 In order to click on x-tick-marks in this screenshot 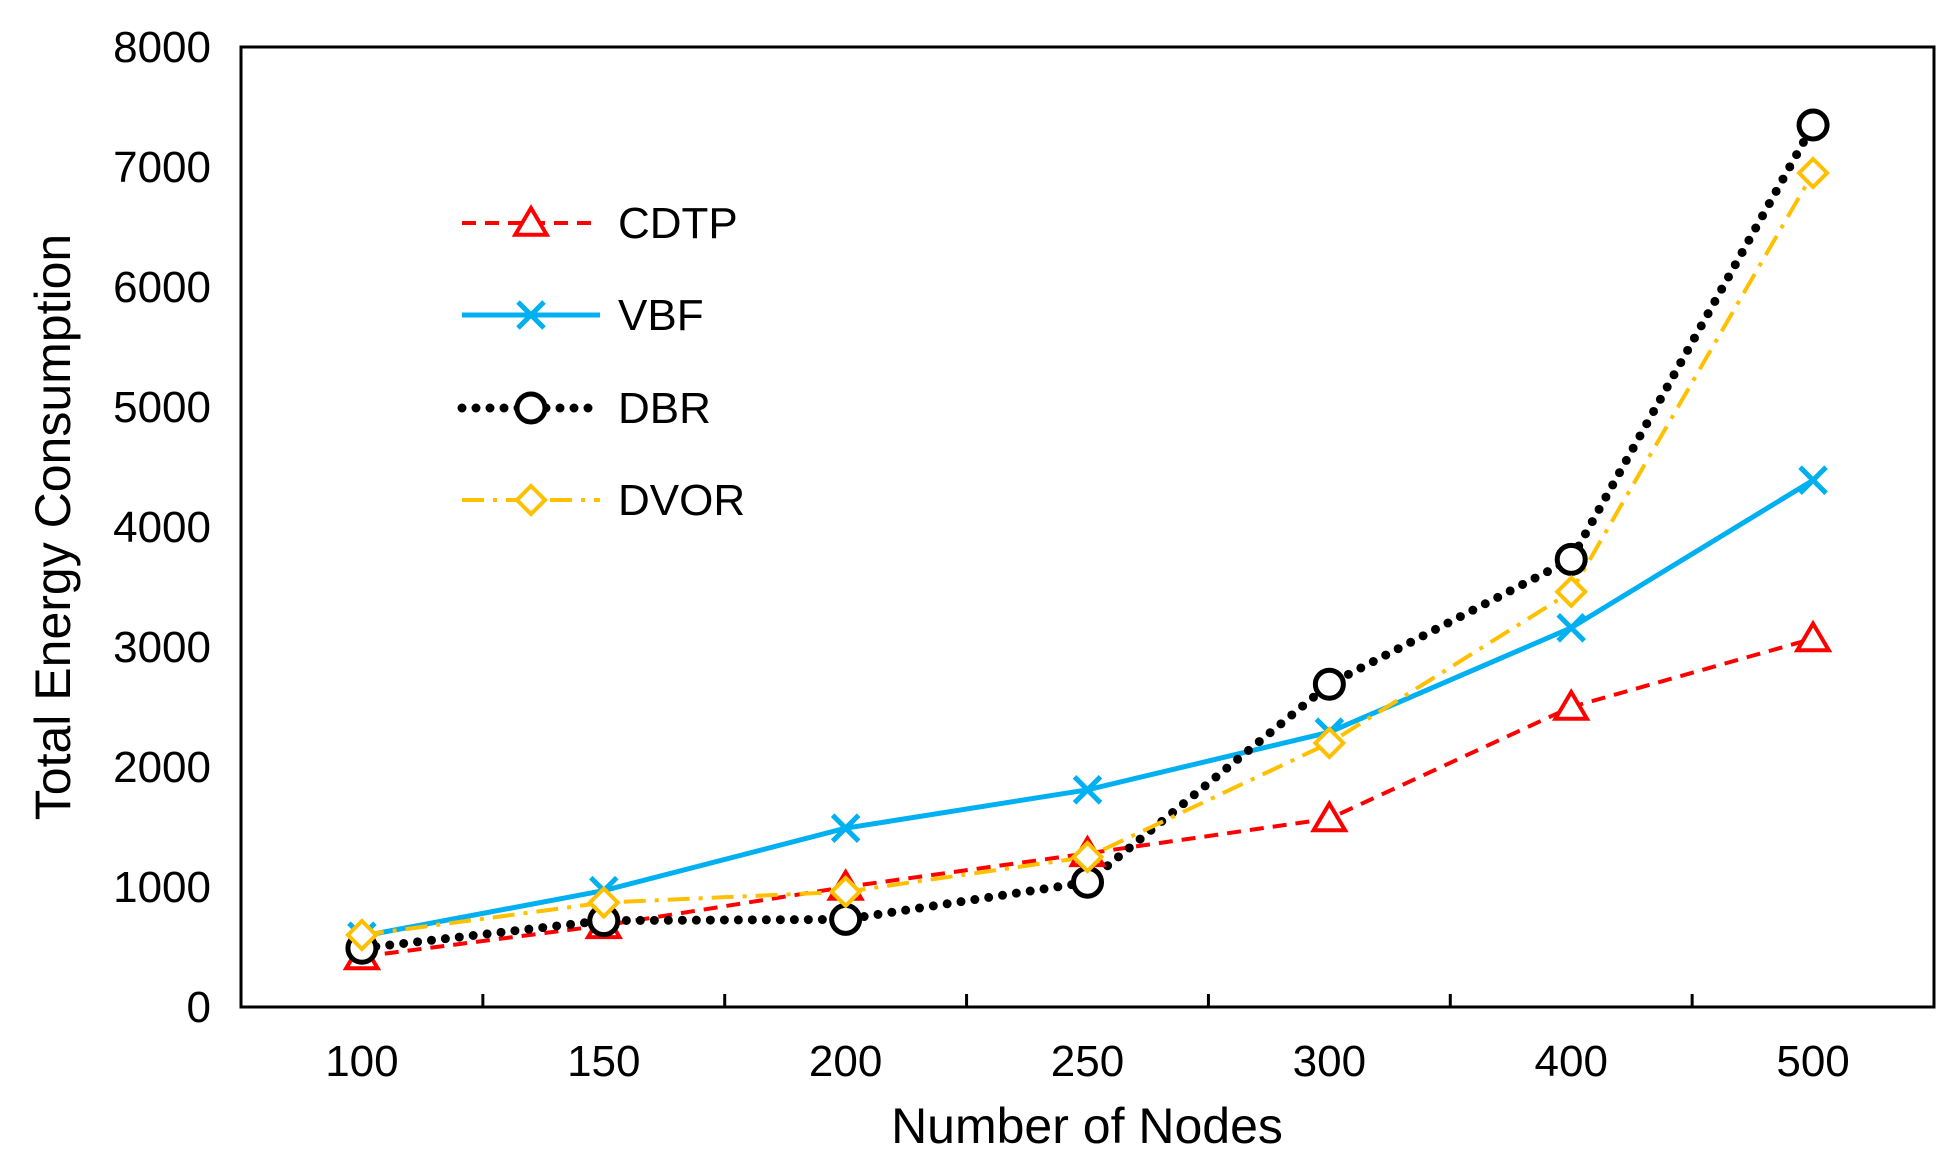, I will do `click(1087, 1000)`.